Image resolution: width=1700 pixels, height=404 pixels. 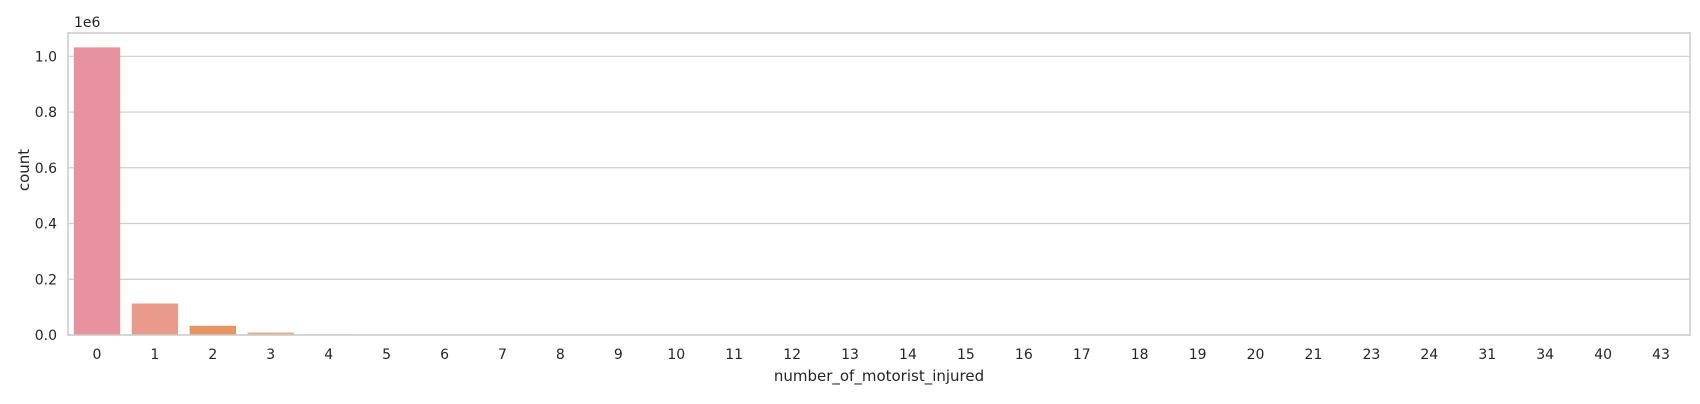 What do you see at coordinates (46, 57) in the screenshot?
I see `y-tick-label: 1.0` at bounding box center [46, 57].